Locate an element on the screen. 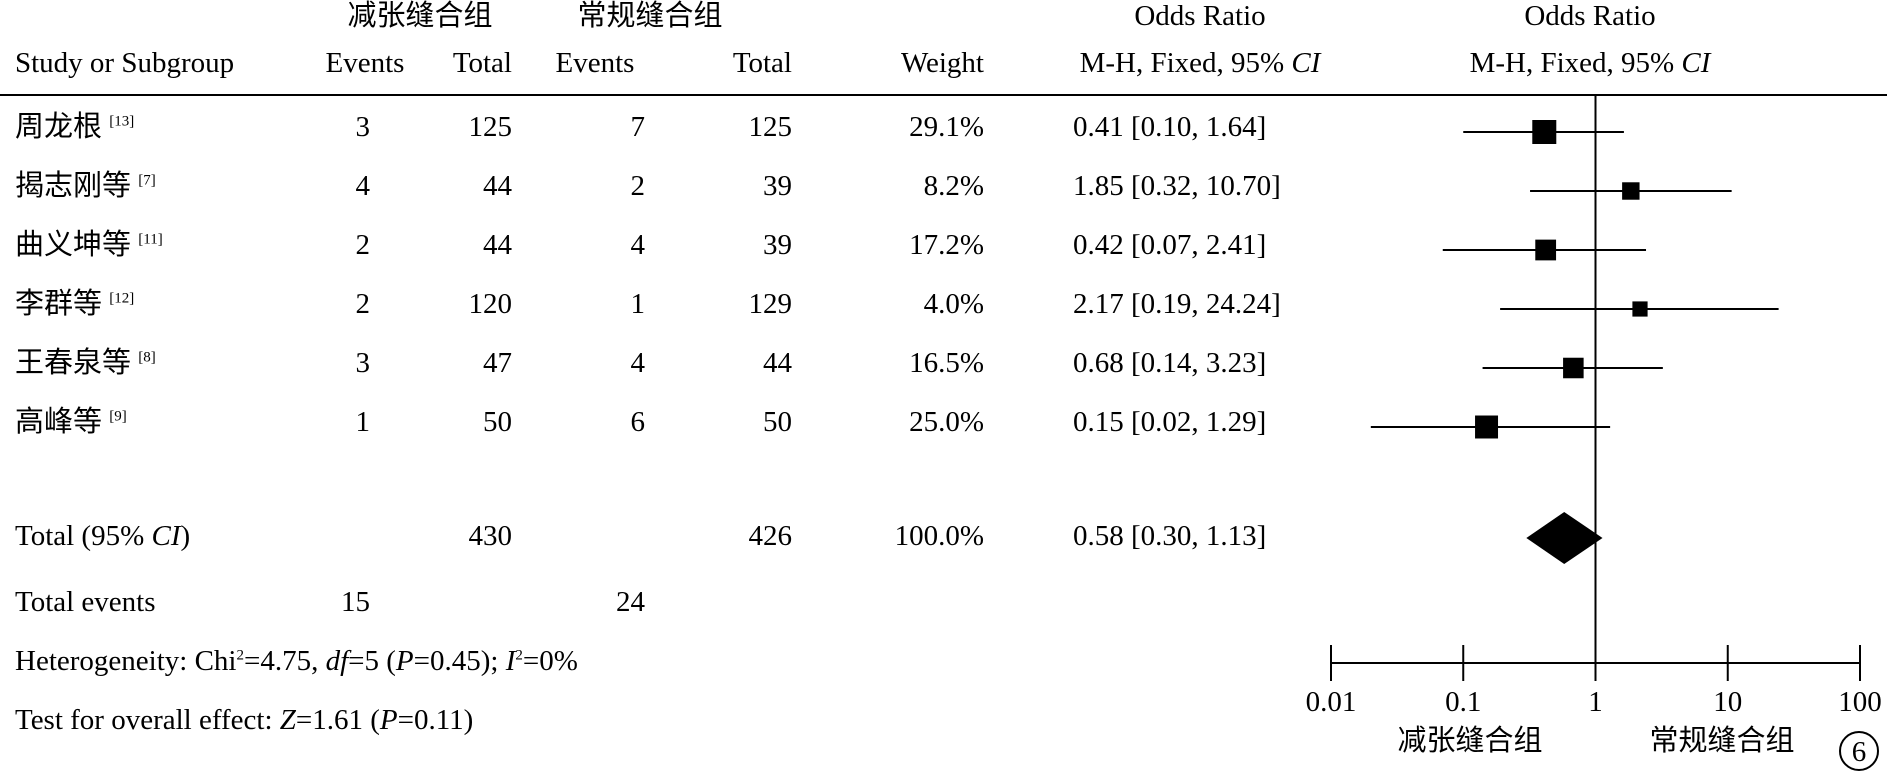  study-study-name: 周龙根 [13] is located at coordinates (75, 127).